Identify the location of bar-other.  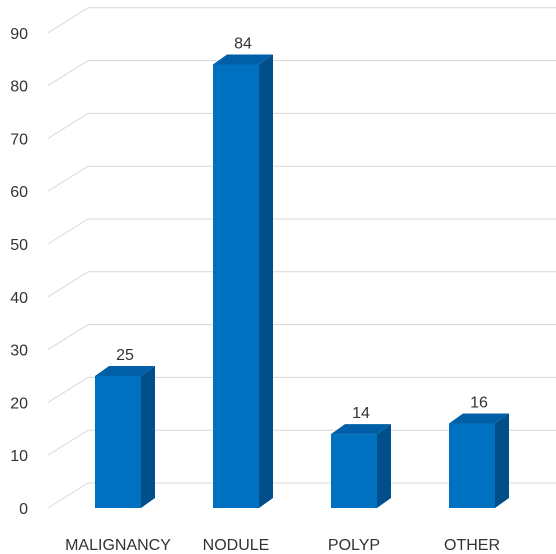
(479, 460).